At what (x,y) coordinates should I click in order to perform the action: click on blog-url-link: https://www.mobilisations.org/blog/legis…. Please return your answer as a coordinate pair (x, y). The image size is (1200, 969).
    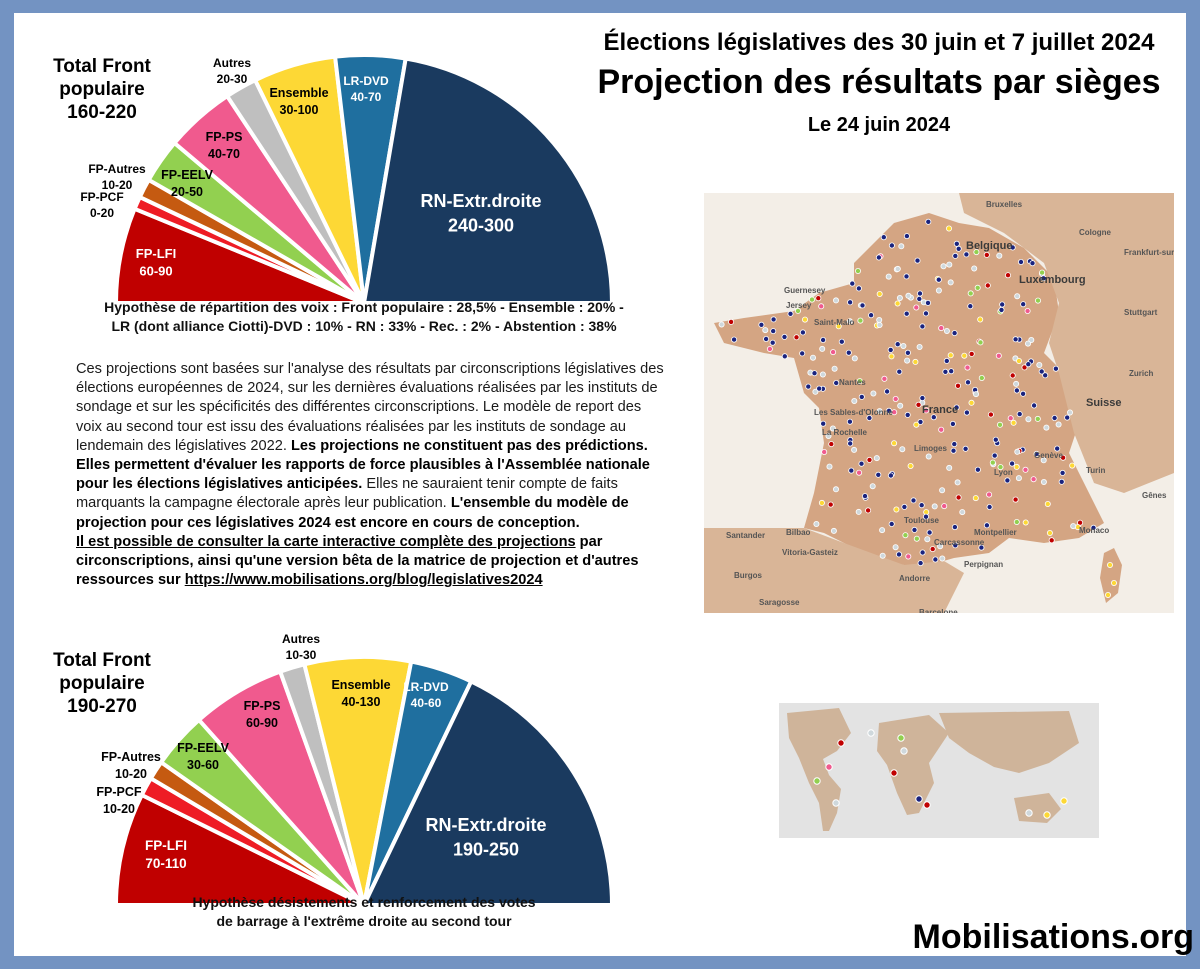
    Looking at the image, I should click on (363, 580).